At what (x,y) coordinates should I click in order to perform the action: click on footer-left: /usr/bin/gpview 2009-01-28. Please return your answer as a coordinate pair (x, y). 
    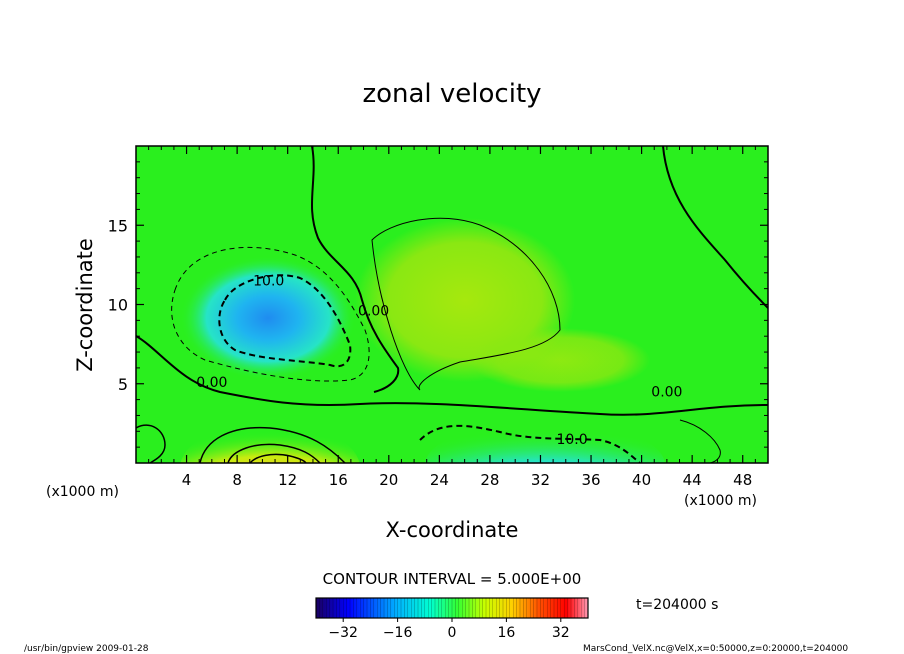
    Looking at the image, I should click on (86, 649).